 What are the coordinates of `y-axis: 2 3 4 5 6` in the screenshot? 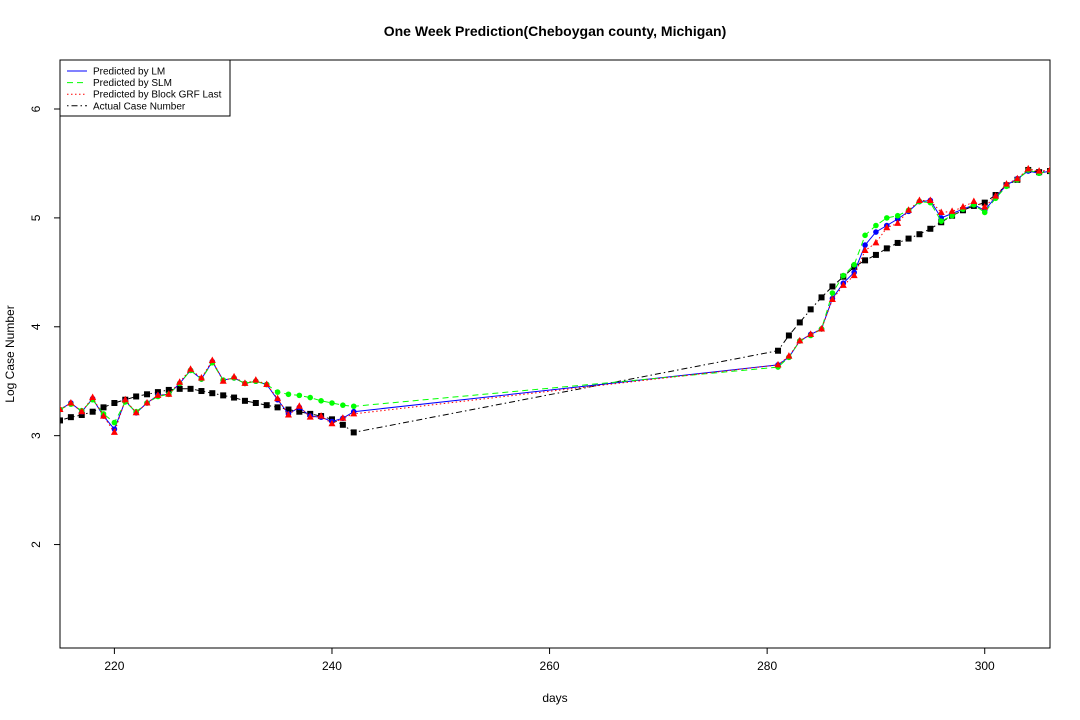 It's located at (44, 326).